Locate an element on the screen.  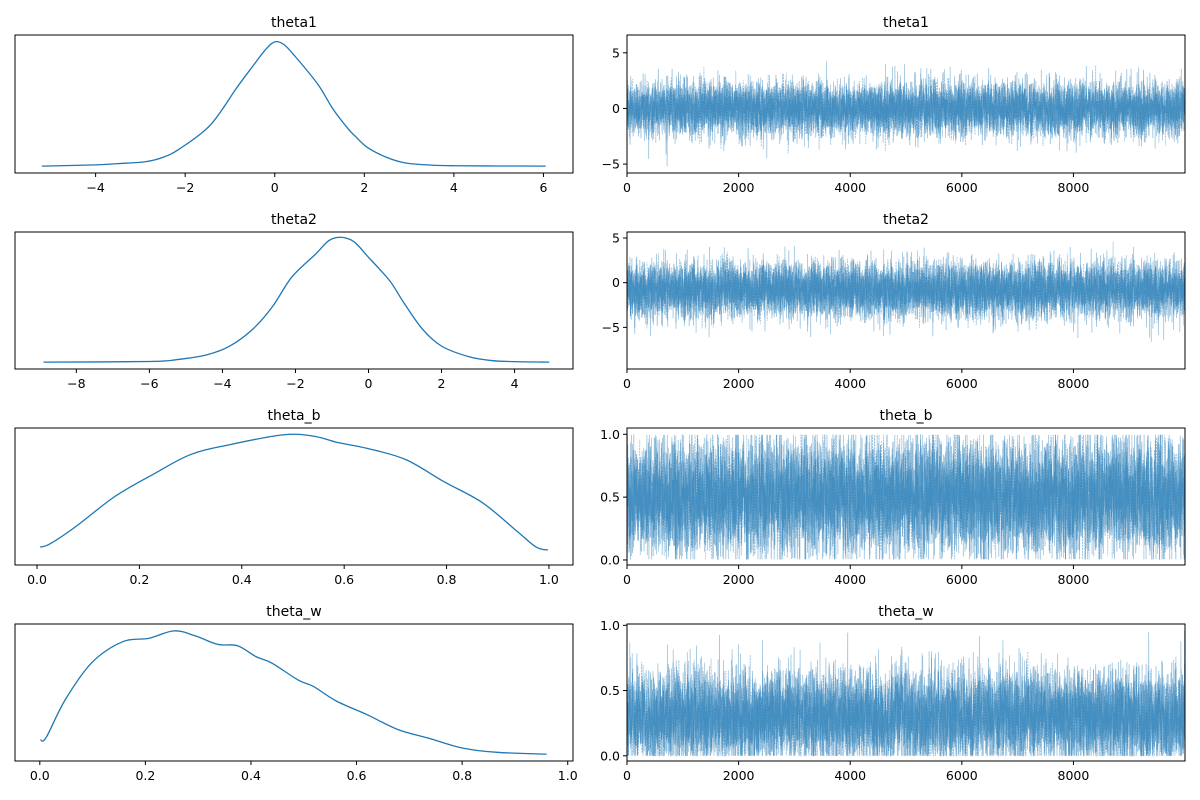
kde-panel-theta_b: theta_b 0.0 0.2 0.4 0.6 0.8 1.0 is located at coordinates (294, 497).